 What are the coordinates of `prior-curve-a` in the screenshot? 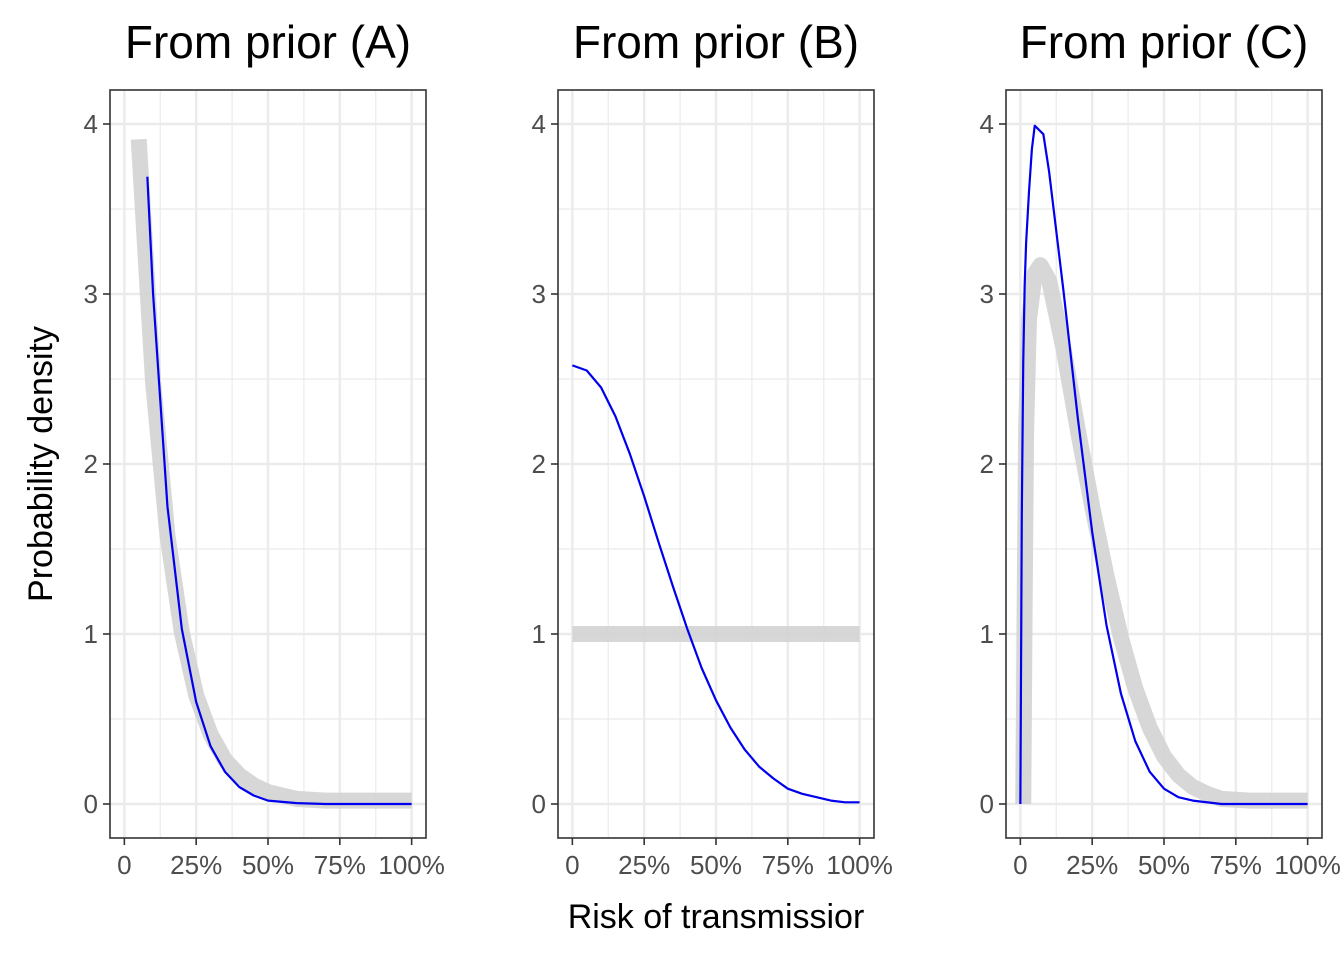 It's located at (271, 473).